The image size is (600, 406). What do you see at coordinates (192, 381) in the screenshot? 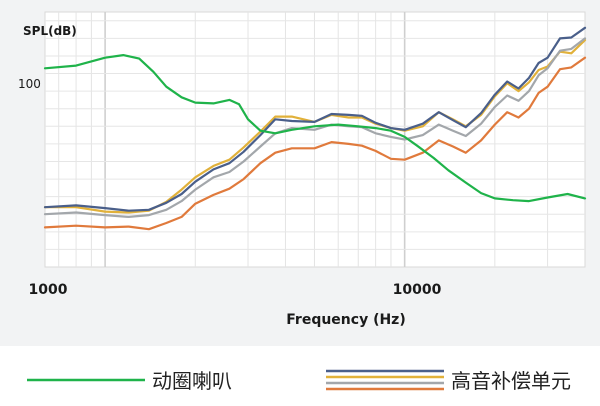
I see `legend-label-woofer: 动圈喇叭` at bounding box center [192, 381].